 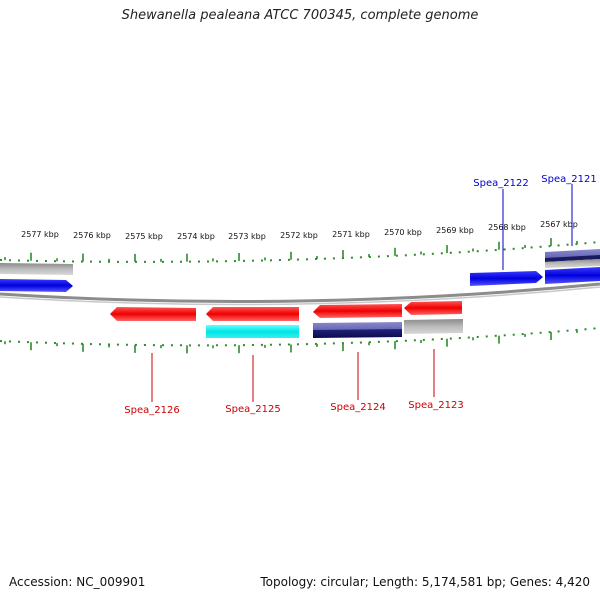 What do you see at coordinates (151, 410) in the screenshot?
I see `gene-label-spea-2126: Spea_2126` at bounding box center [151, 410].